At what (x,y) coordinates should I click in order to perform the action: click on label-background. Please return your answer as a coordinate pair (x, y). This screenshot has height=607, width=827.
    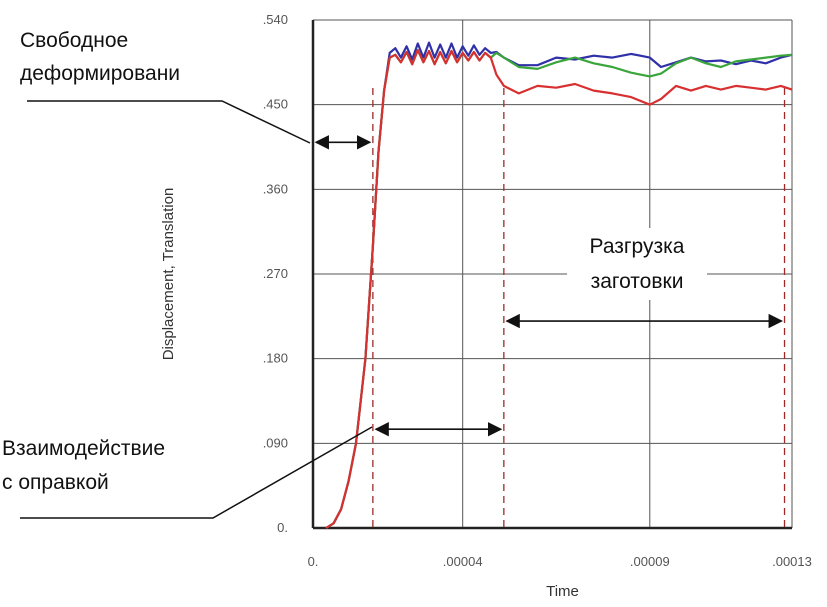
    Looking at the image, I should click on (637, 264).